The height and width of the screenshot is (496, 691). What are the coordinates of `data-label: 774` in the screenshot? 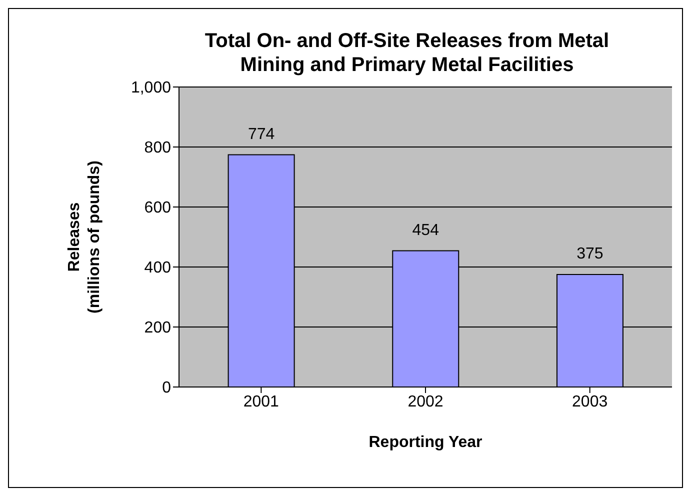 It's located at (261, 134).